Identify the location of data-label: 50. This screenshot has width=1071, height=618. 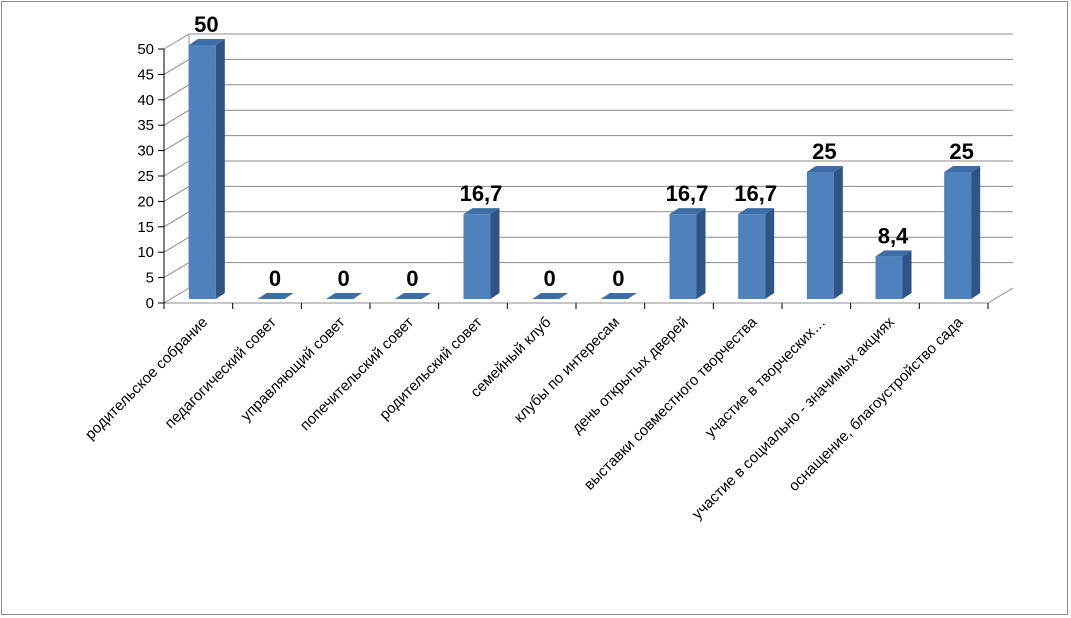
(206, 24).